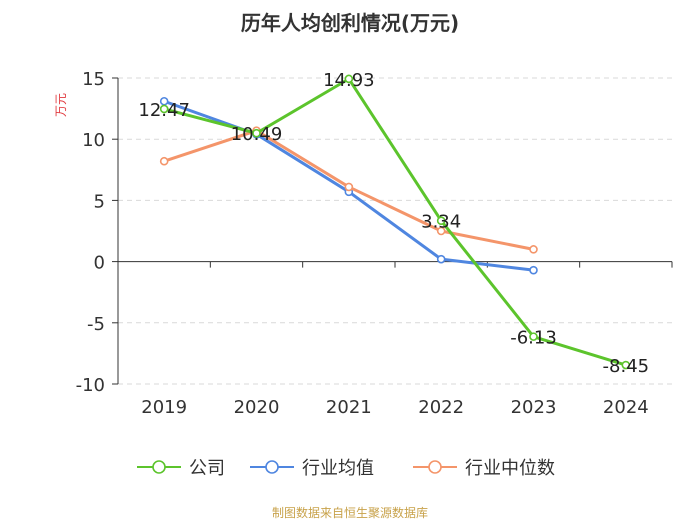  I want to click on legend-item-1: 行业均值, so click(312, 468).